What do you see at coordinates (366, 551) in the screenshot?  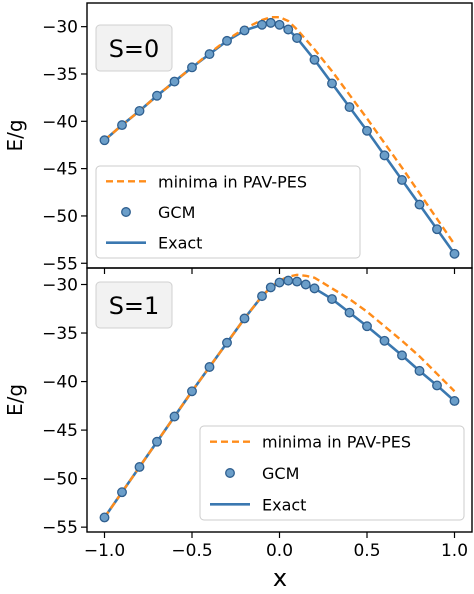 I see `x-tick-label: 0.5` at bounding box center [366, 551].